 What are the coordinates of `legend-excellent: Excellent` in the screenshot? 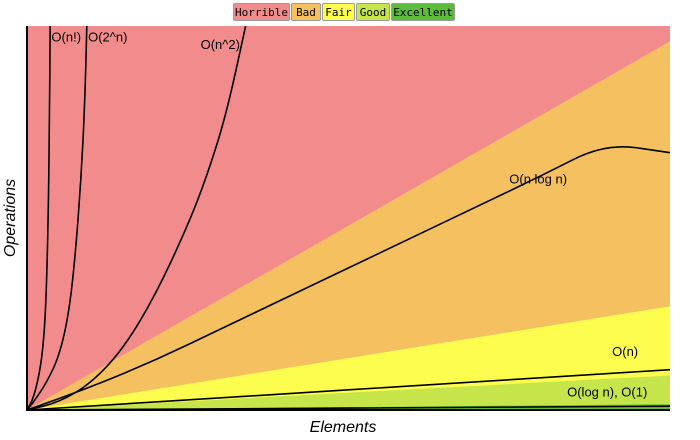 It's located at (423, 12).